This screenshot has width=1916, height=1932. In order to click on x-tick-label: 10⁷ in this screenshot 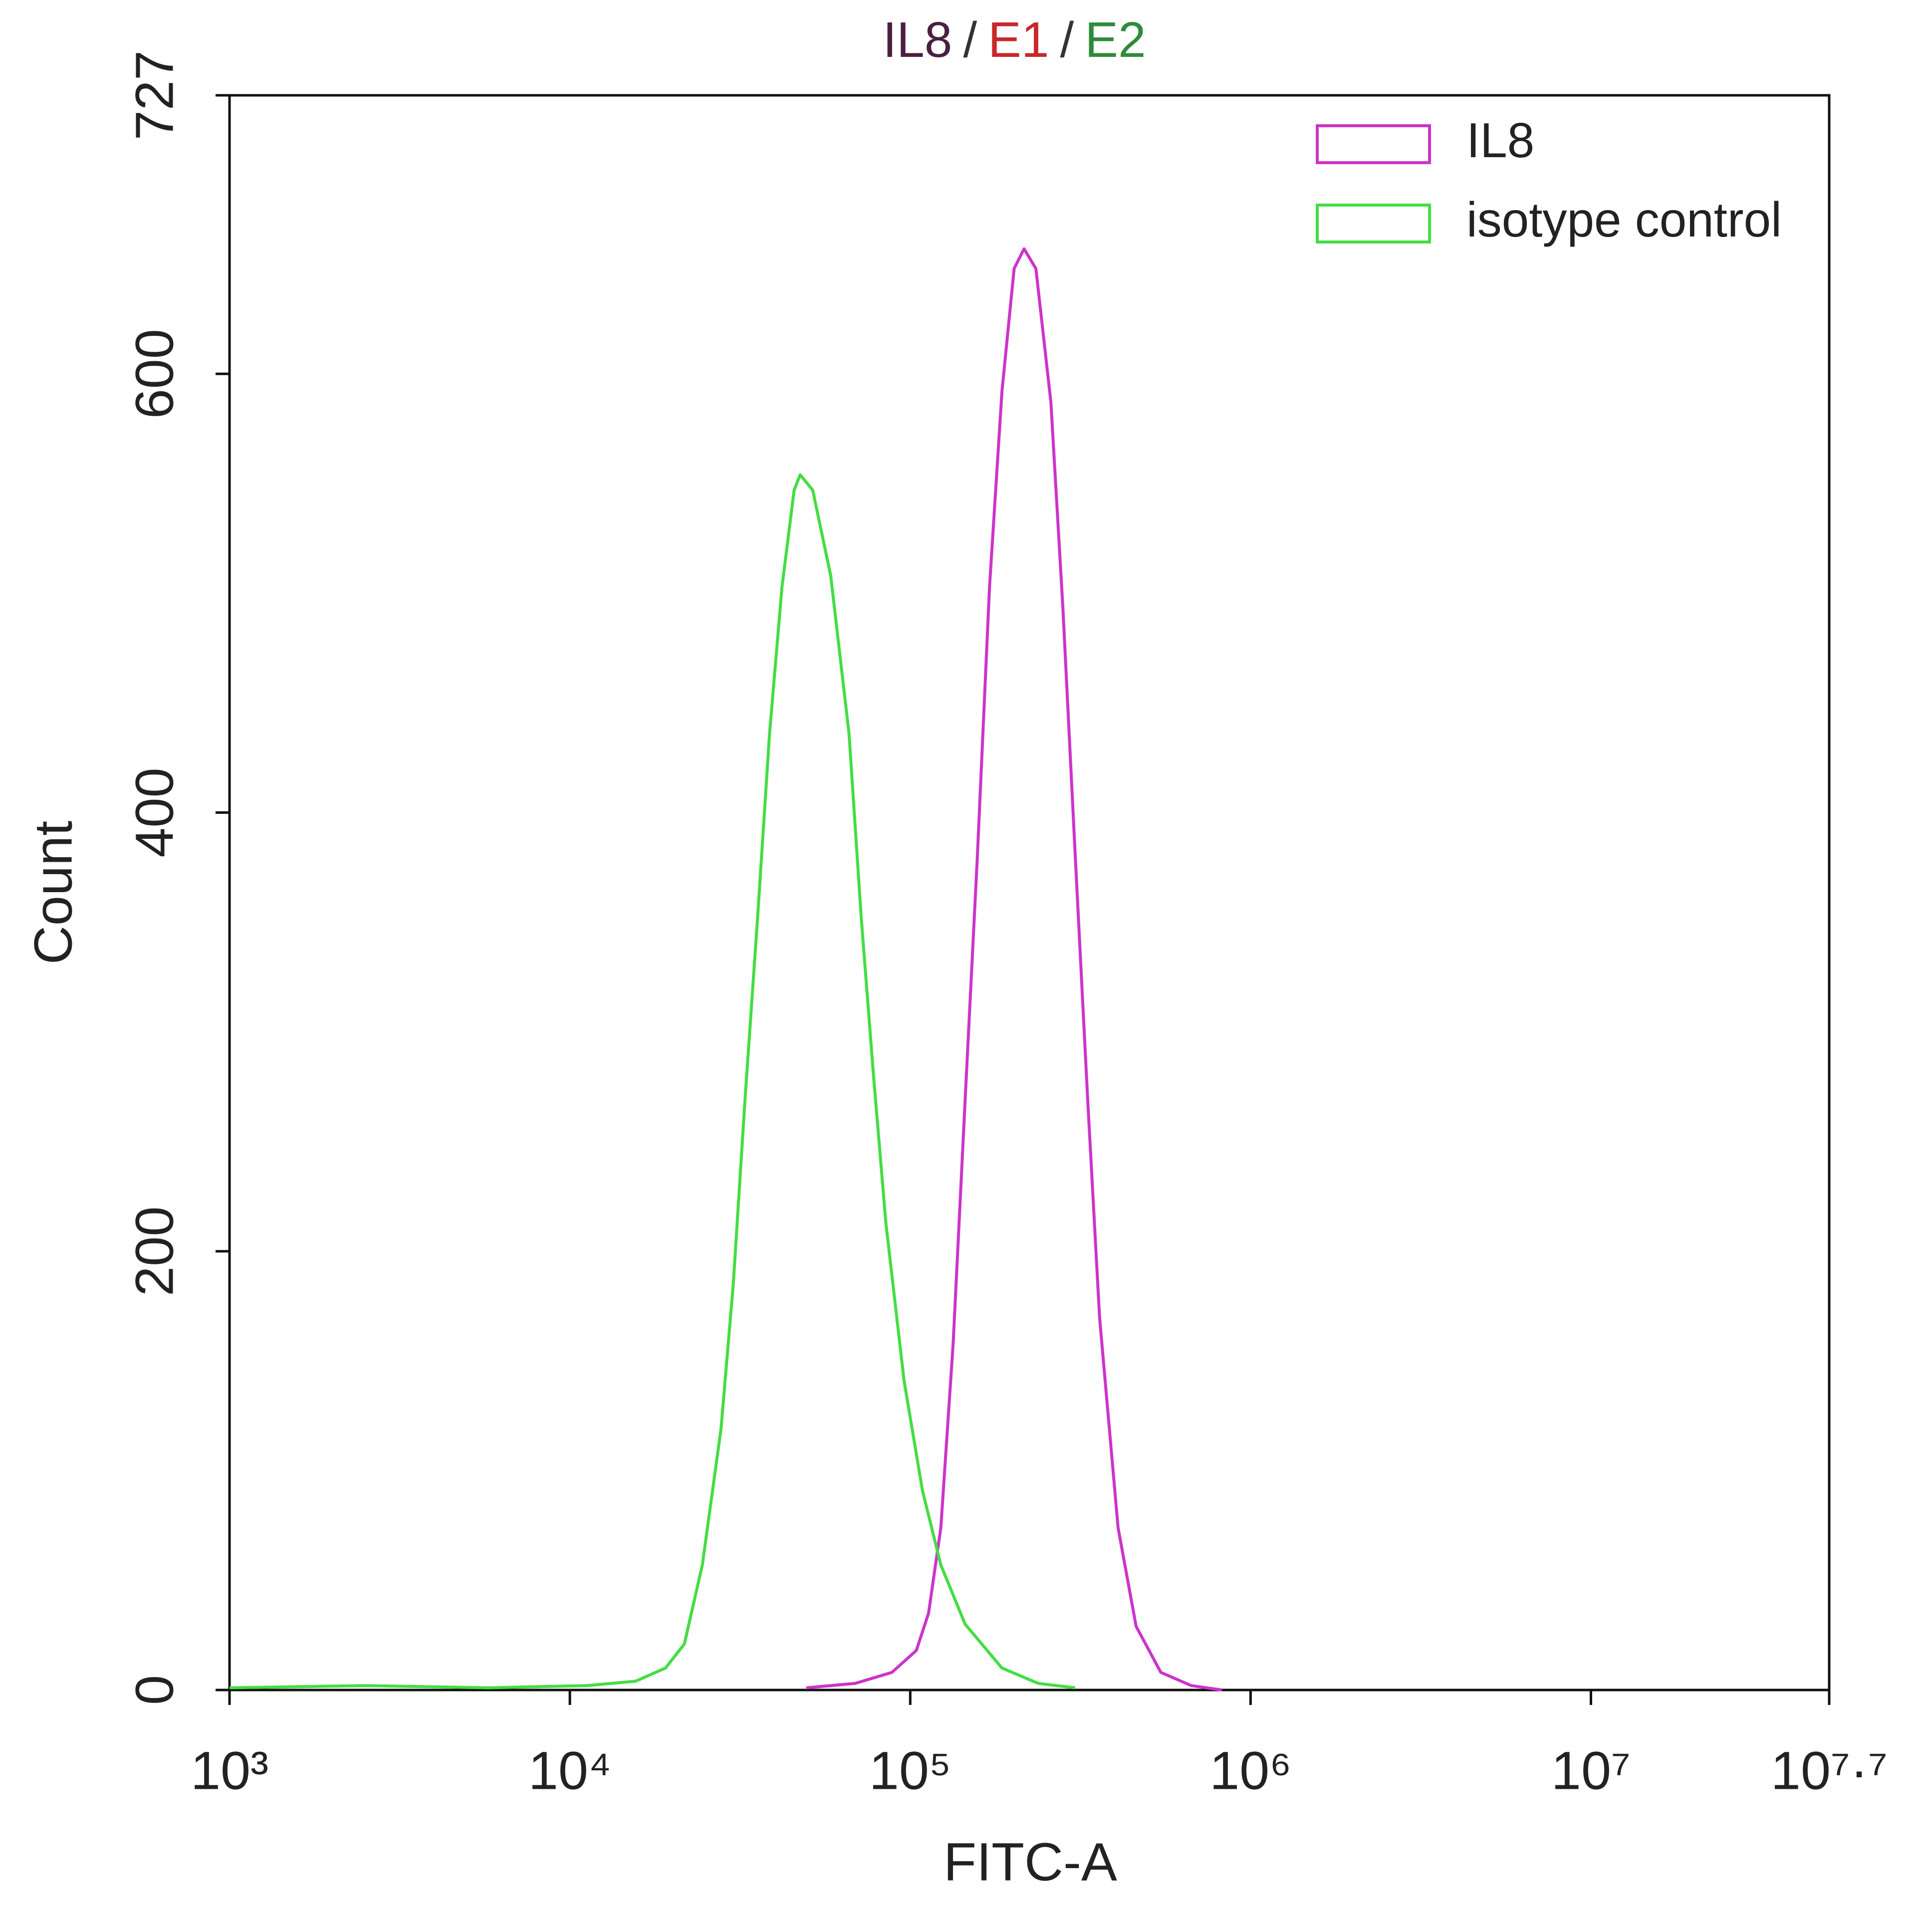, I will do `click(1591, 1770)`.